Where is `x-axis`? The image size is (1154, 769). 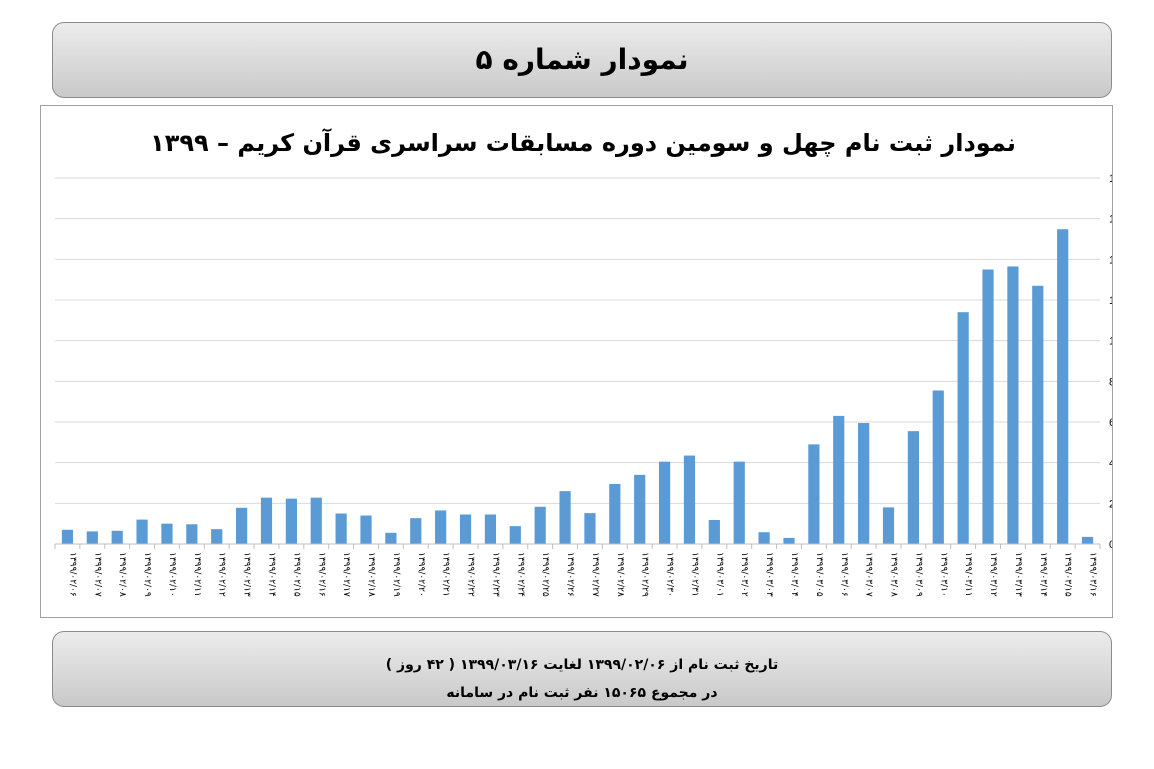 x-axis is located at coordinates (577, 546).